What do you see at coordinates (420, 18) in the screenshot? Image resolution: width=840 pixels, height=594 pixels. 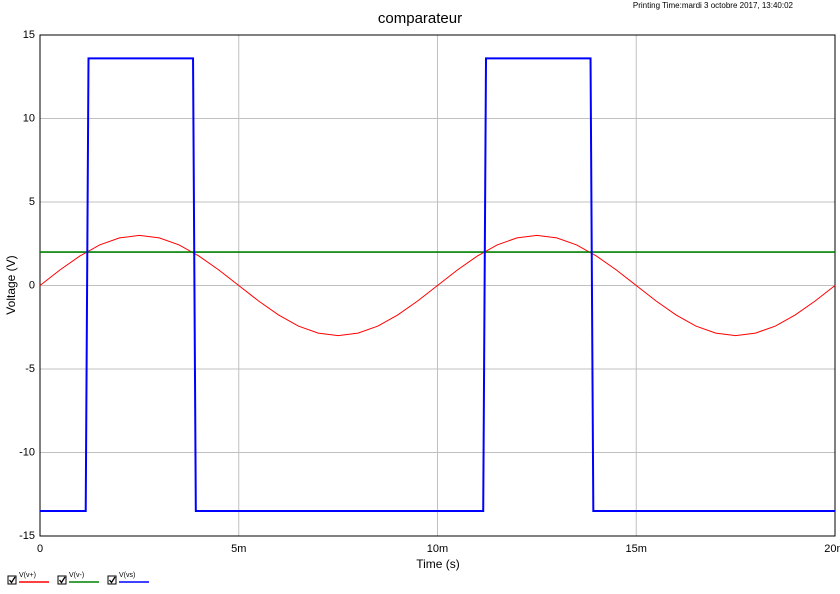 I see `chart-title: comparateur` at bounding box center [420, 18].